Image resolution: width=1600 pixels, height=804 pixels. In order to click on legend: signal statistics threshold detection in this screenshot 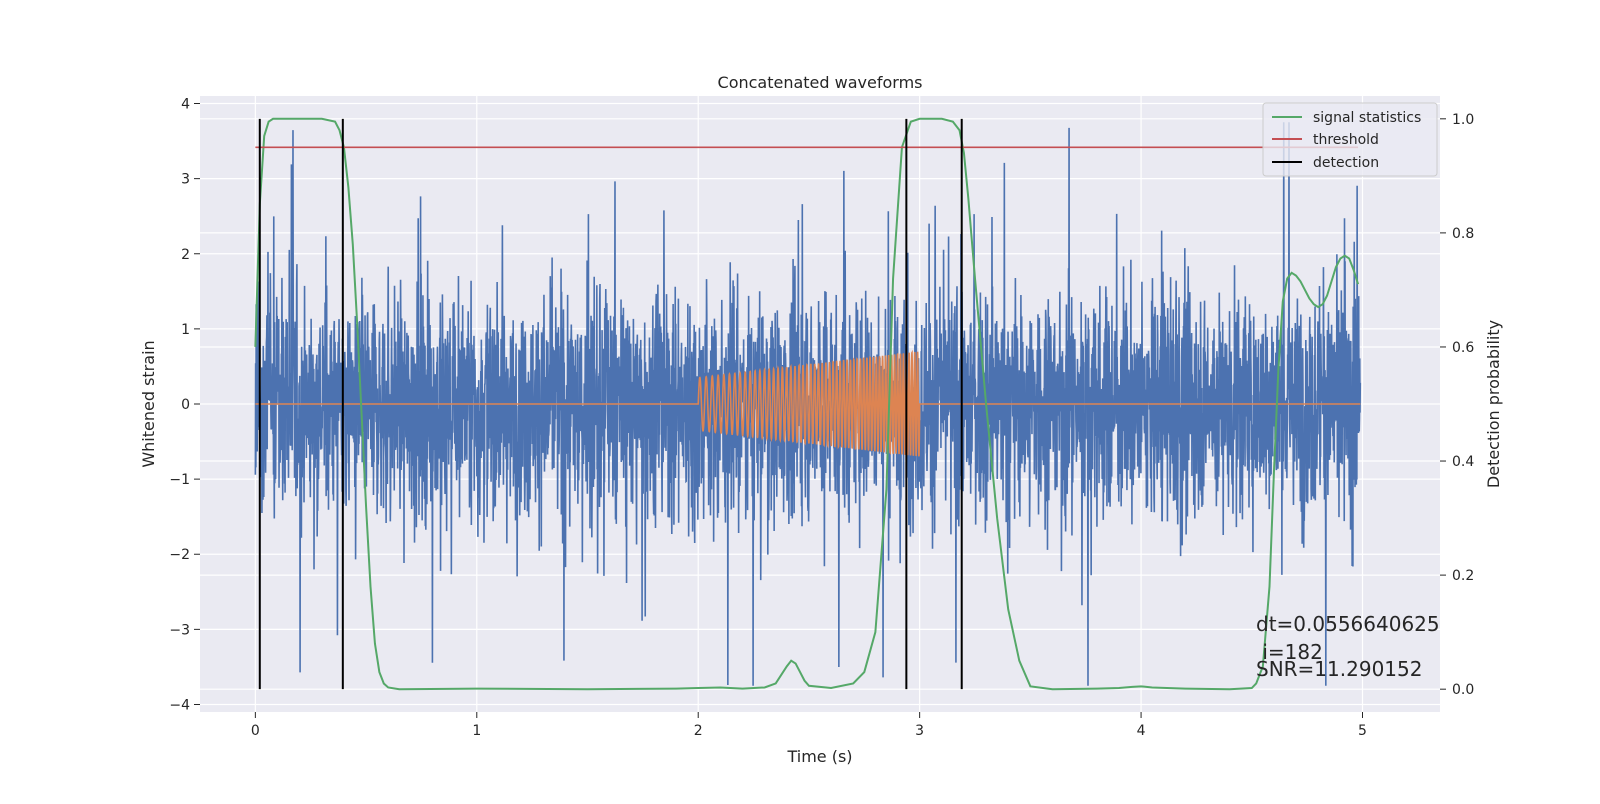, I will do `click(1350, 139)`.